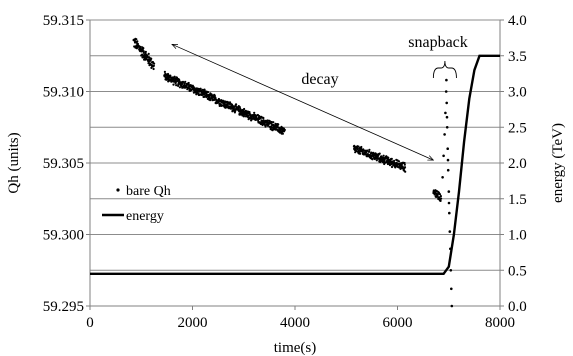  Describe the element at coordinates (63, 93) in the screenshot. I see `y-left-tick-label: 59.310` at that location.